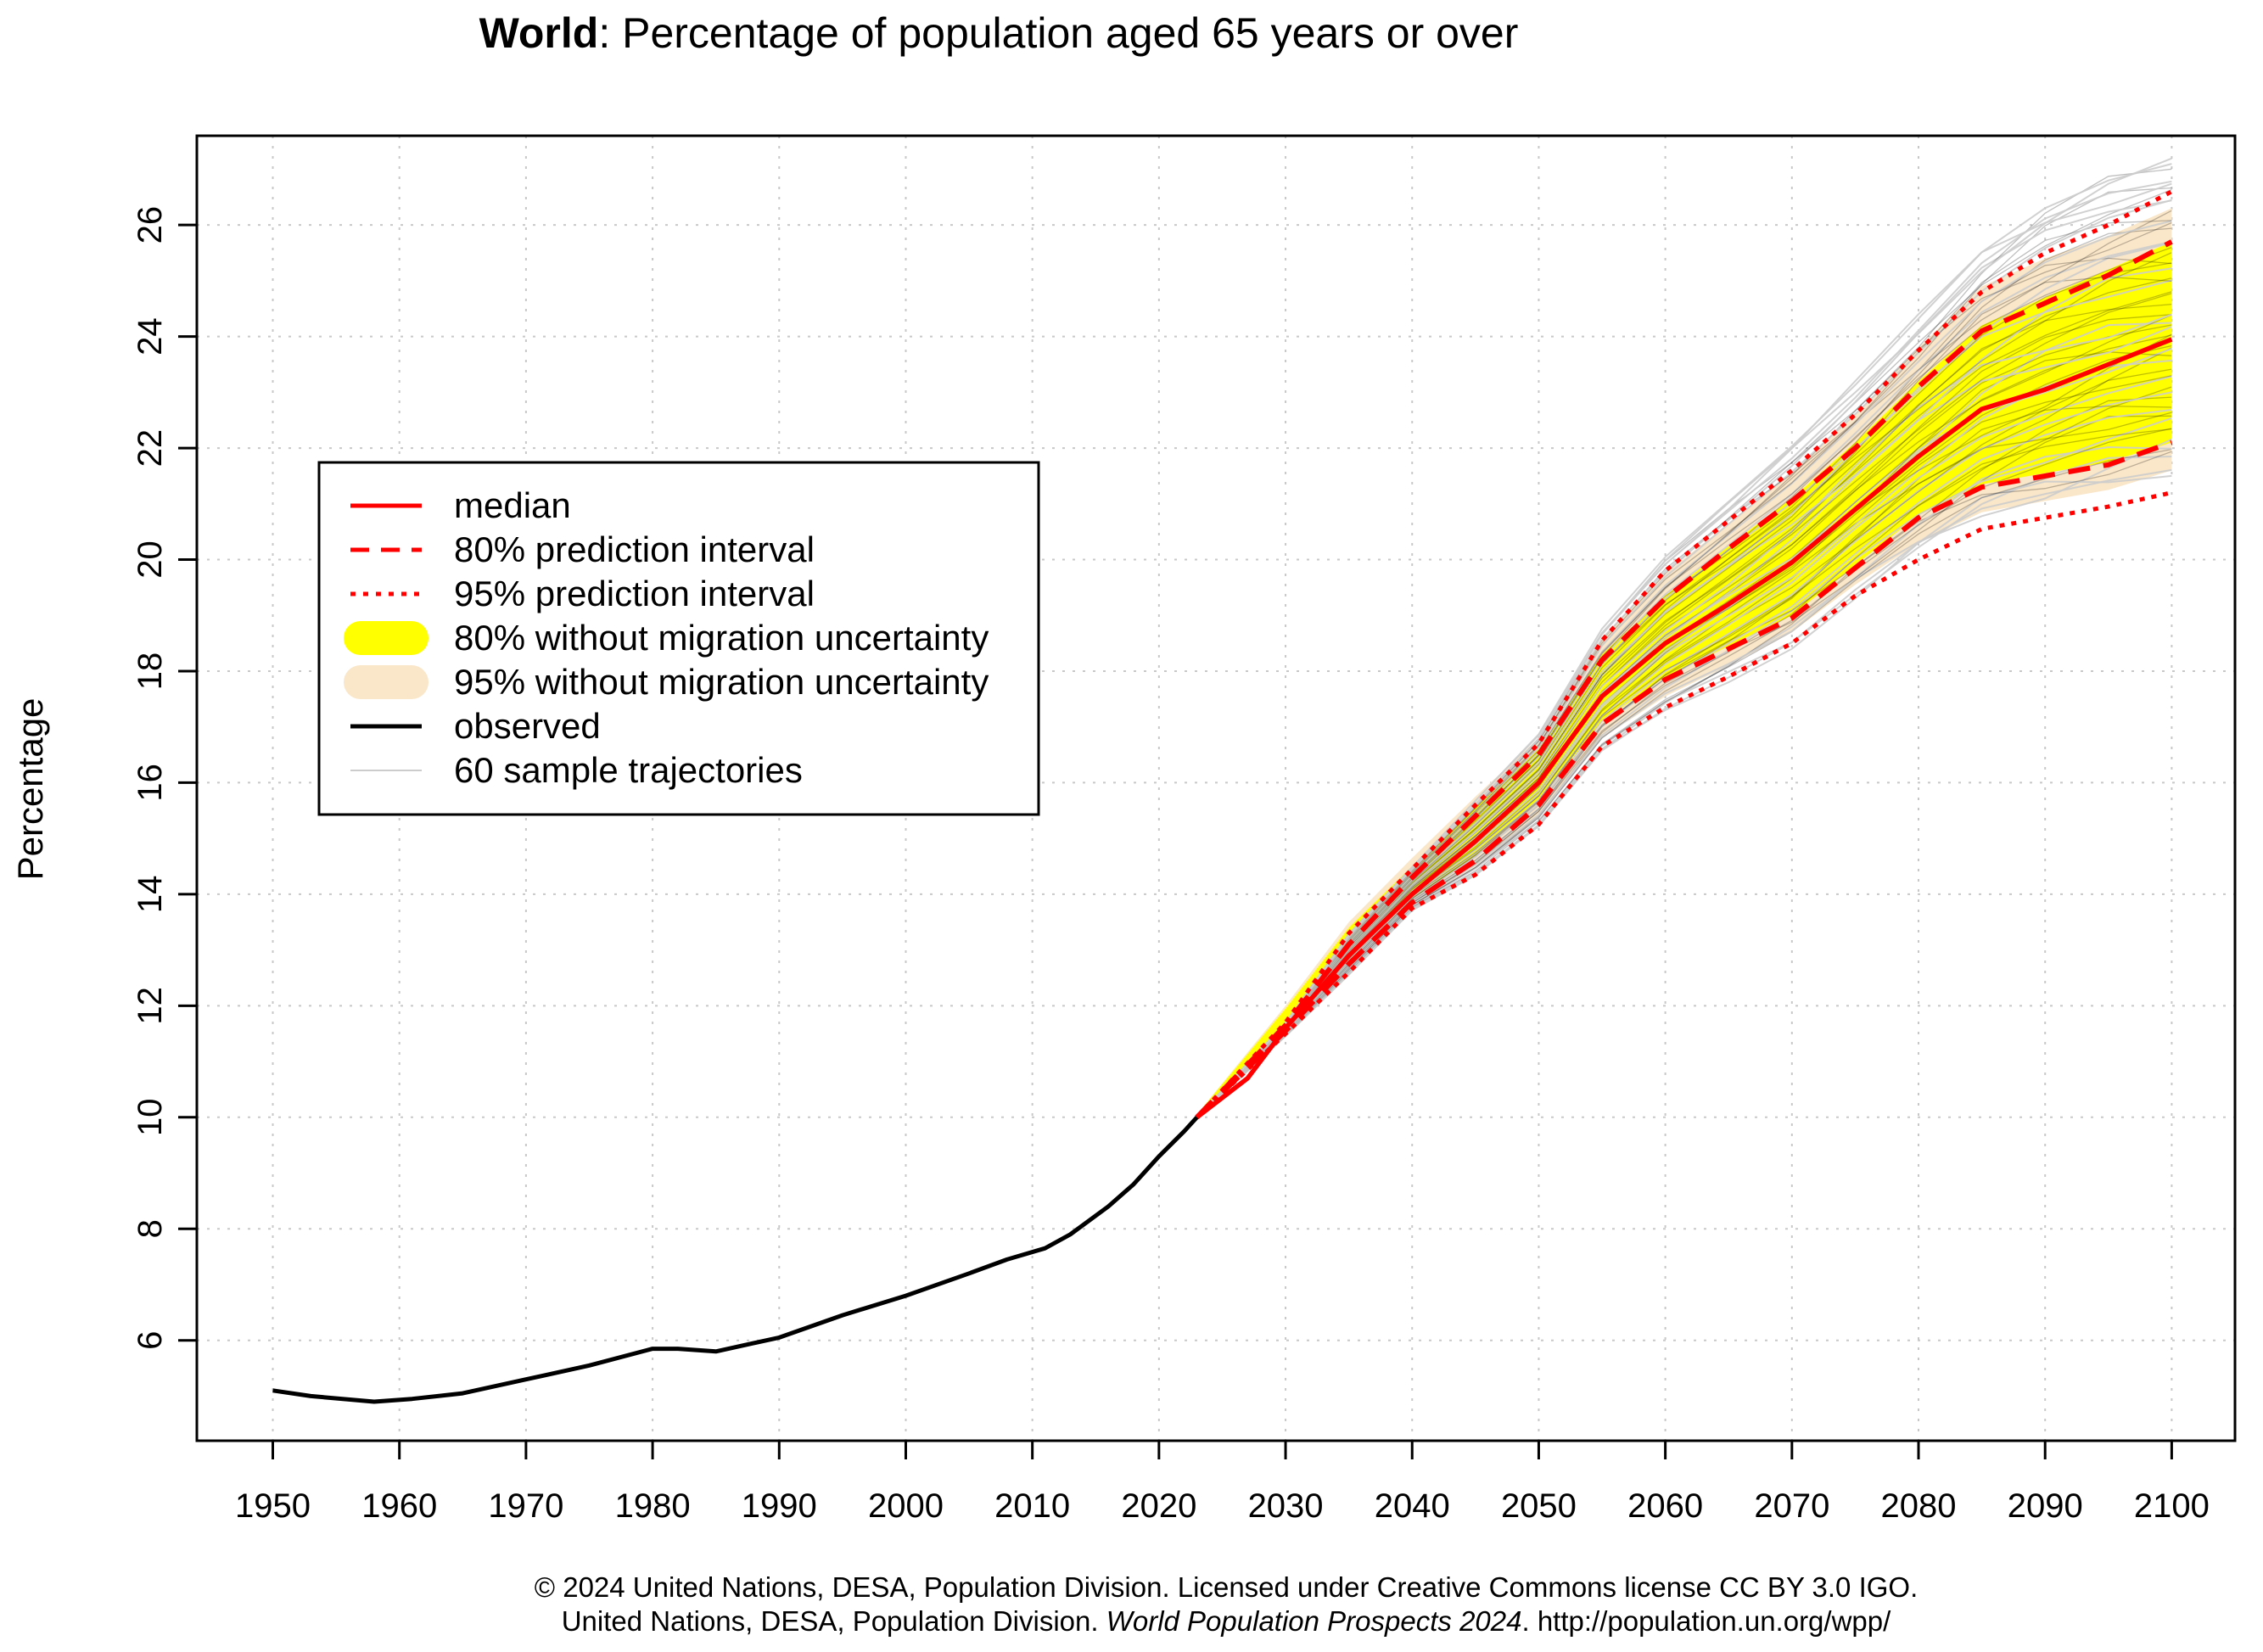  What do you see at coordinates (634, 593) in the screenshot?
I see `legend-label-pi95: 95% prediction interval` at bounding box center [634, 593].